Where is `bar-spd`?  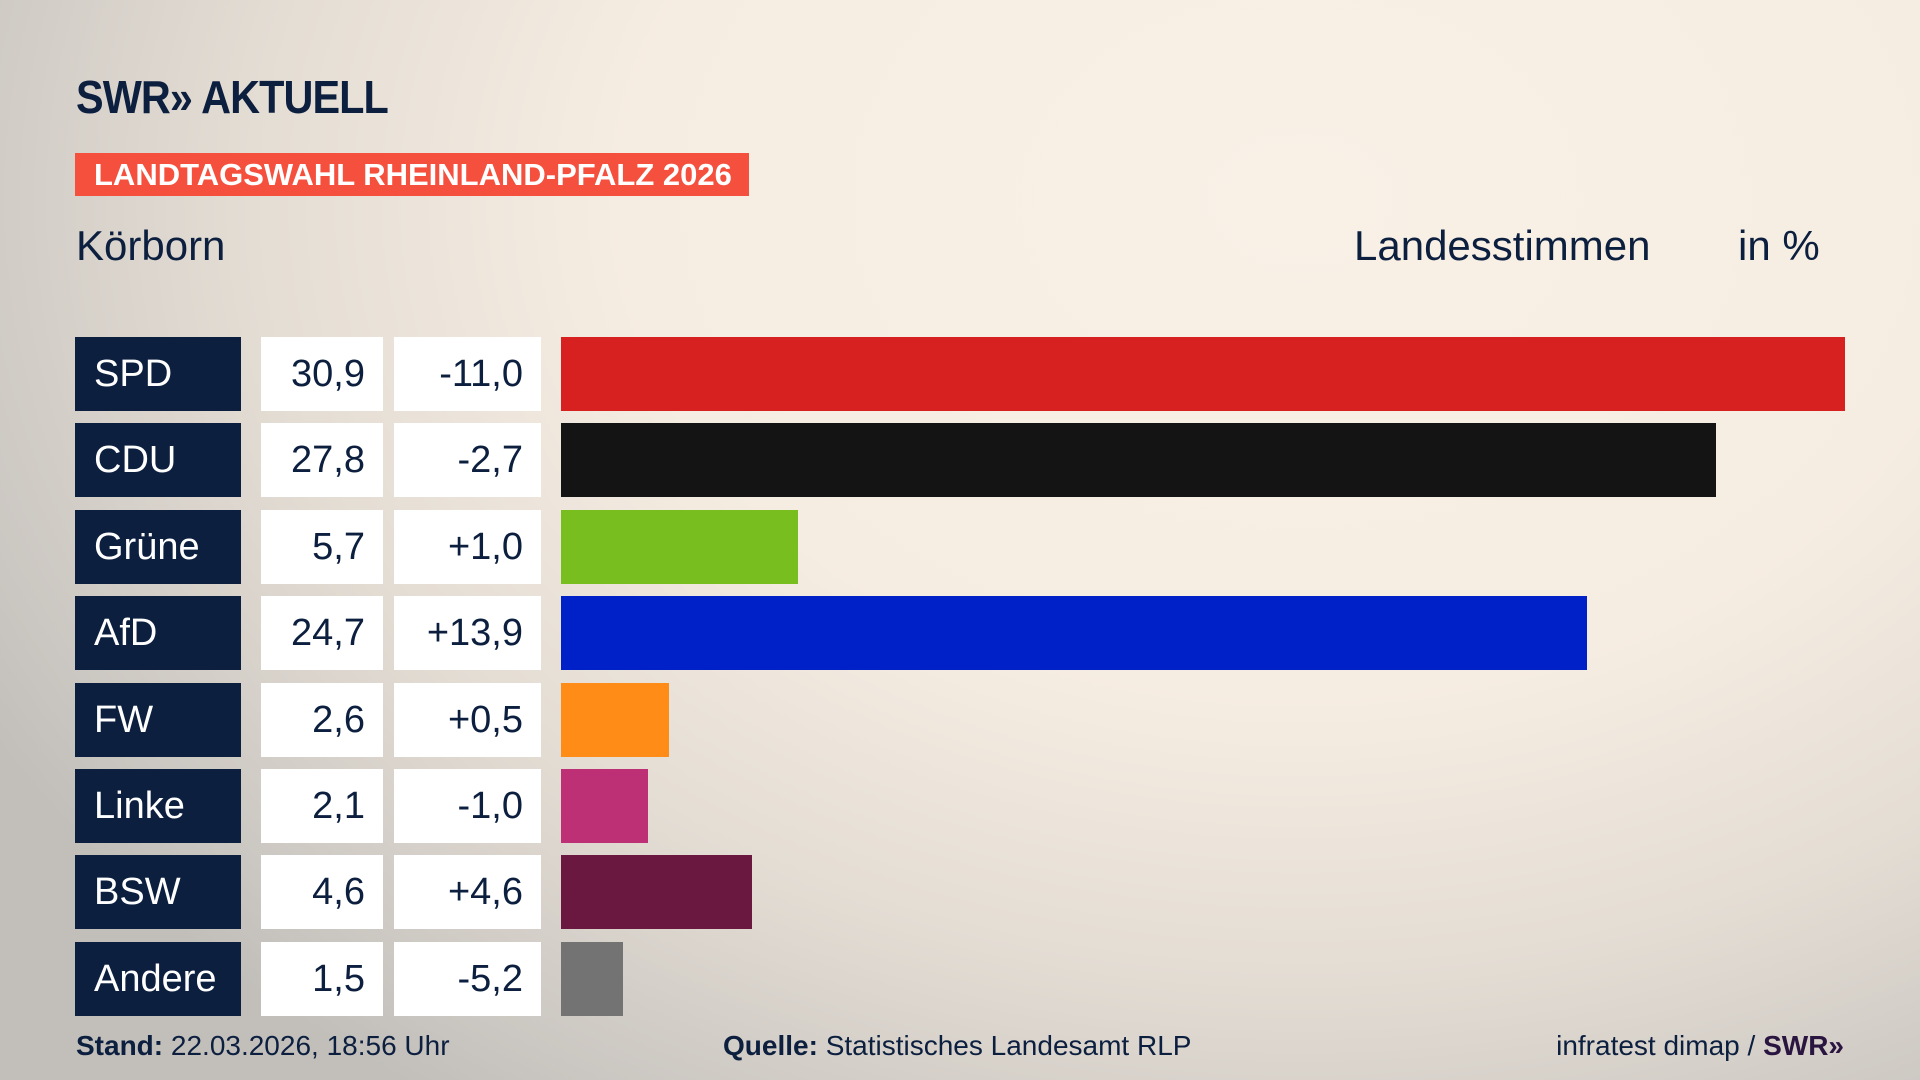
bar-spd is located at coordinates (1203, 374).